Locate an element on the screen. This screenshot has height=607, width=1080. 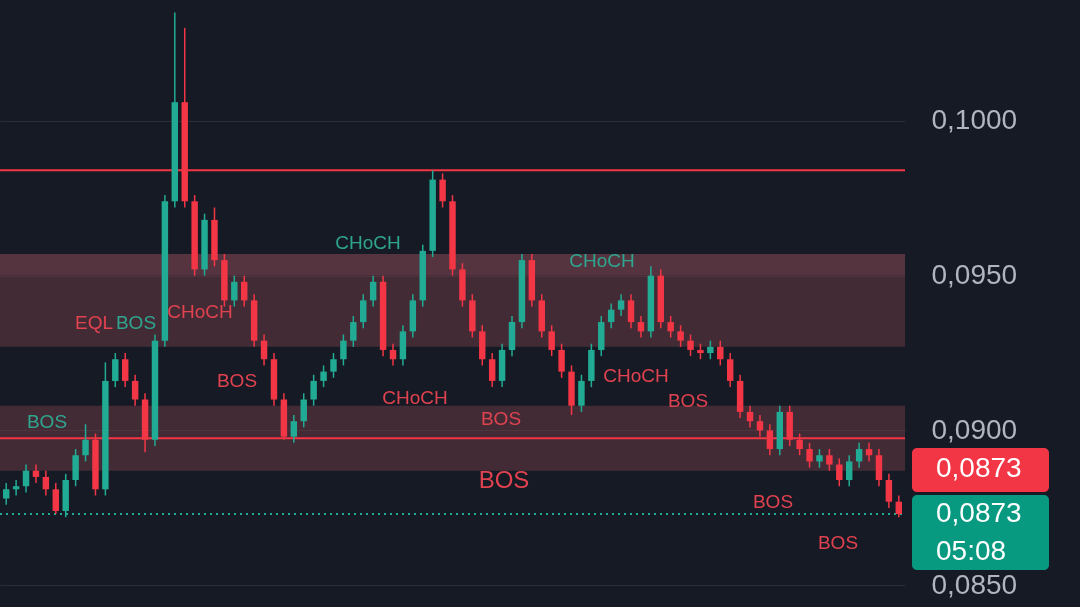
annotation: EQL is located at coordinates (94, 322).